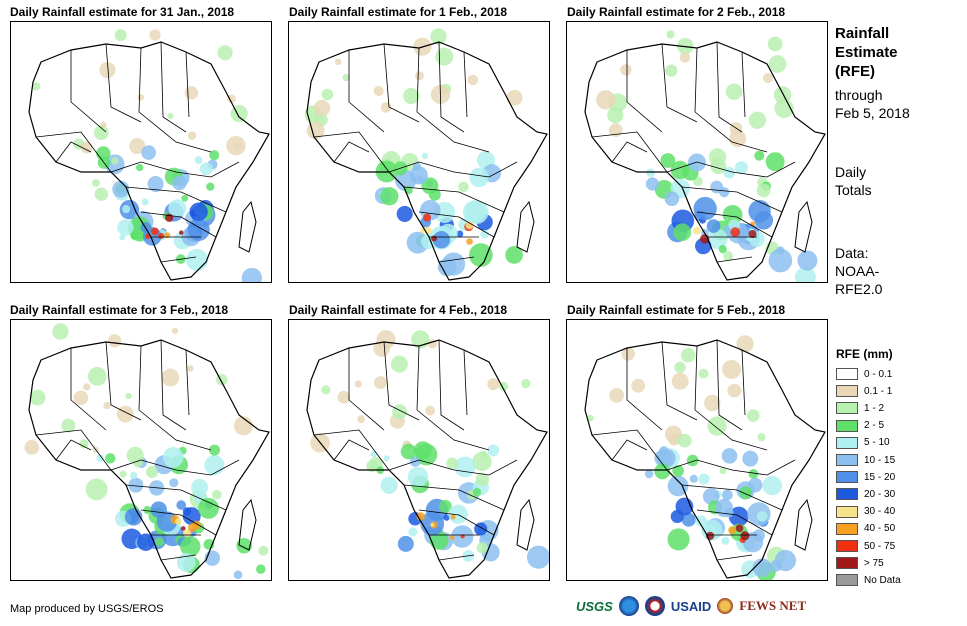 This screenshot has height=626, width=967. What do you see at coordinates (852, 253) in the screenshot?
I see `data-line1: Data:` at bounding box center [852, 253].